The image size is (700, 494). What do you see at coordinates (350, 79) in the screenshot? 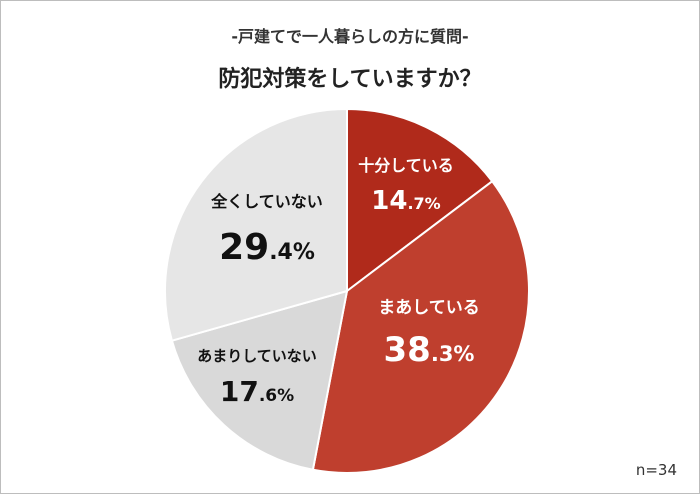
I see `chart-title: 防犯対策をしていますか？` at bounding box center [350, 79].